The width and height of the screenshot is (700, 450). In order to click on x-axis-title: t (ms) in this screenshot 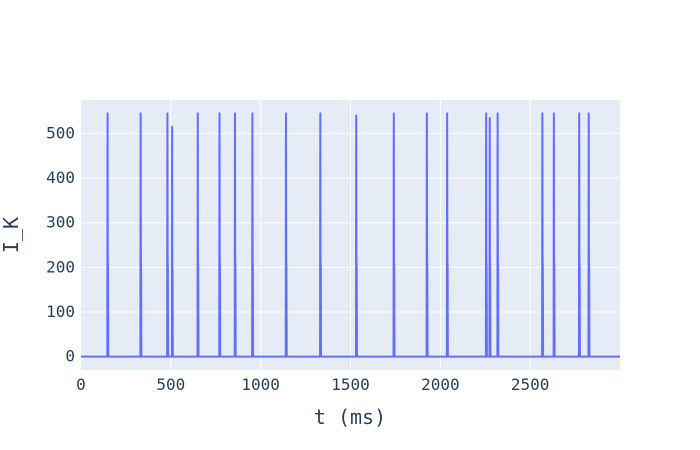, I will do `click(350, 417)`.